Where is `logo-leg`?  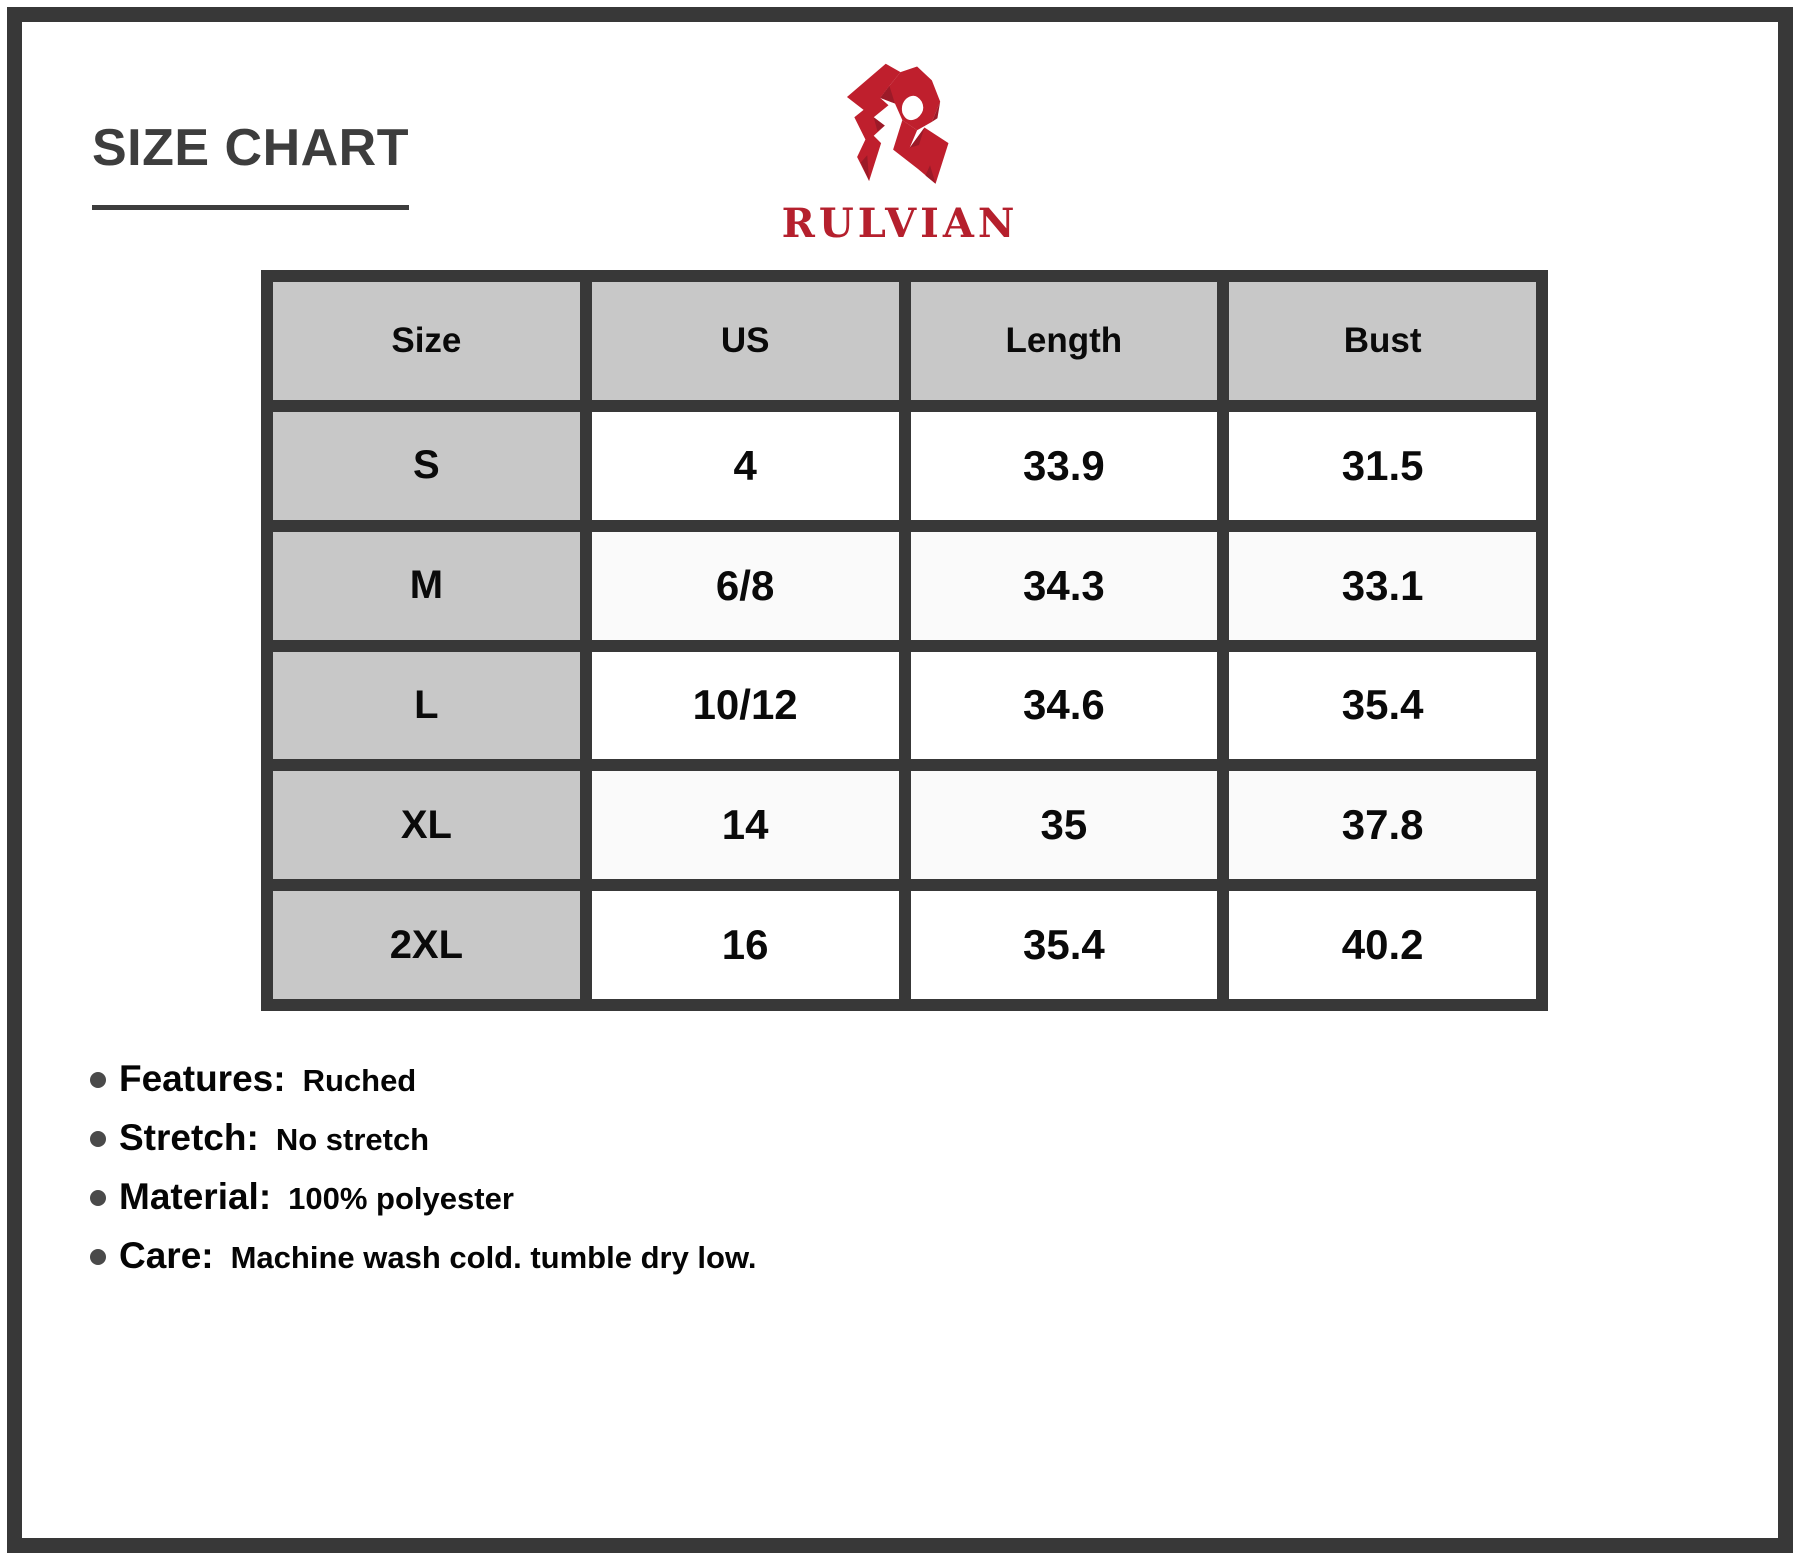
logo-leg is located at coordinates (921, 152).